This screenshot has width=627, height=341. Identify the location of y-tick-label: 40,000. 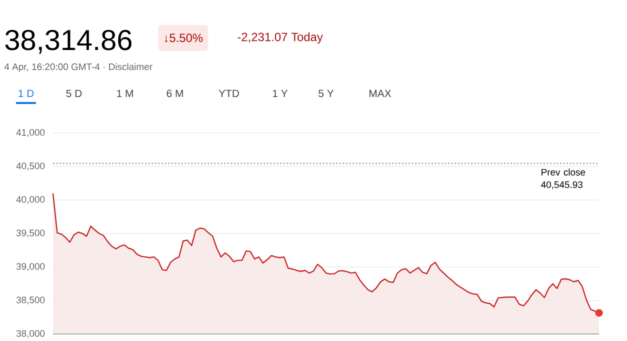
(30, 200).